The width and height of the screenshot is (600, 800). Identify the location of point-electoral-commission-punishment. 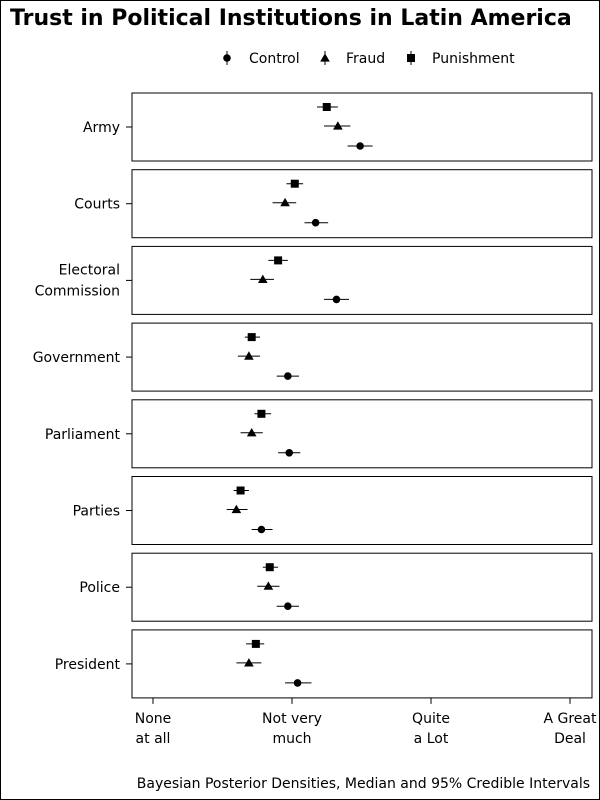
(278, 260).